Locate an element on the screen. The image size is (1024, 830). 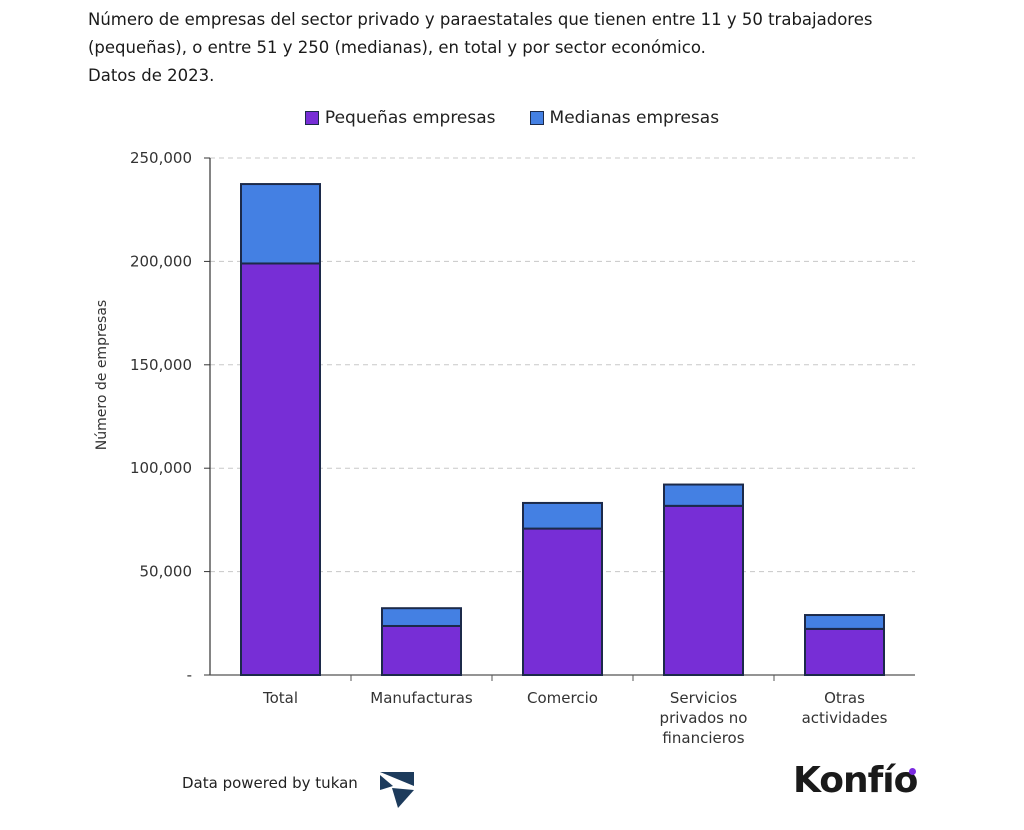
legend-item-medianas: Medianas empresas is located at coordinates (624, 118).